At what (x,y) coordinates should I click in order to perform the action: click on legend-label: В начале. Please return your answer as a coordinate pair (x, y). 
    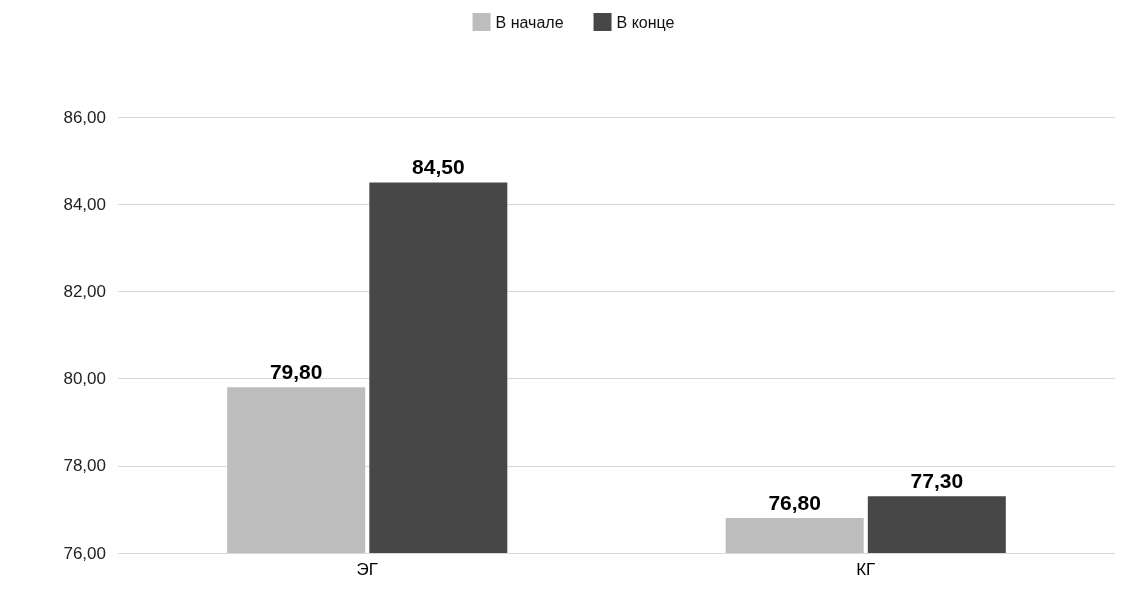
    Looking at the image, I should click on (529, 22).